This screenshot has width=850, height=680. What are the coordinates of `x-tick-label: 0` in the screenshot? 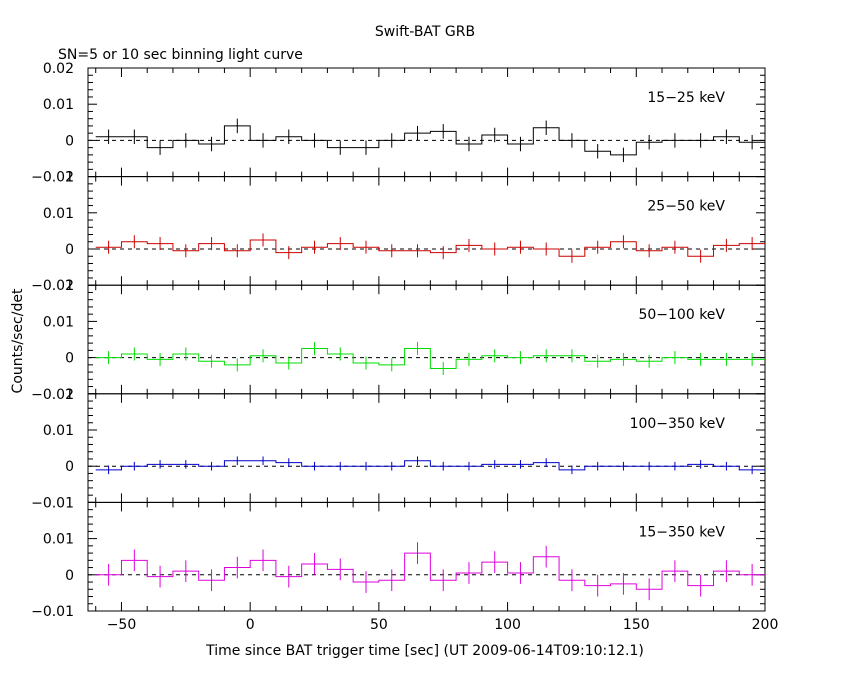 It's located at (250, 625).